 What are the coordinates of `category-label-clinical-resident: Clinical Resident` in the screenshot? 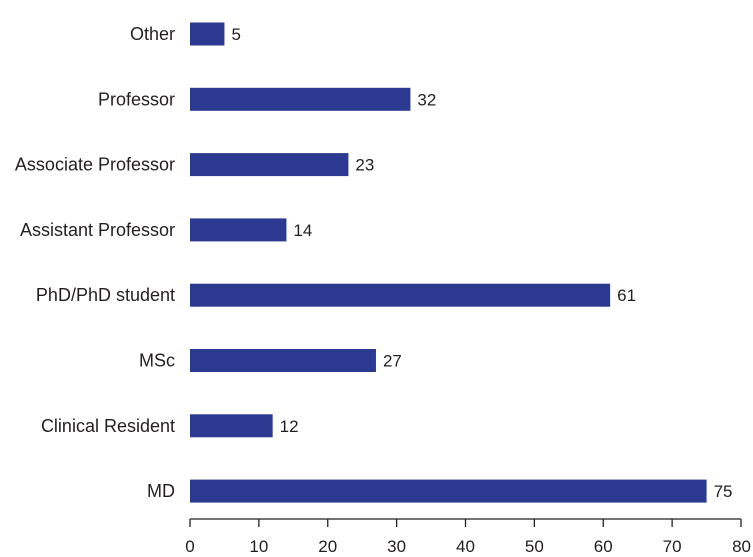 It's located at (108, 426).